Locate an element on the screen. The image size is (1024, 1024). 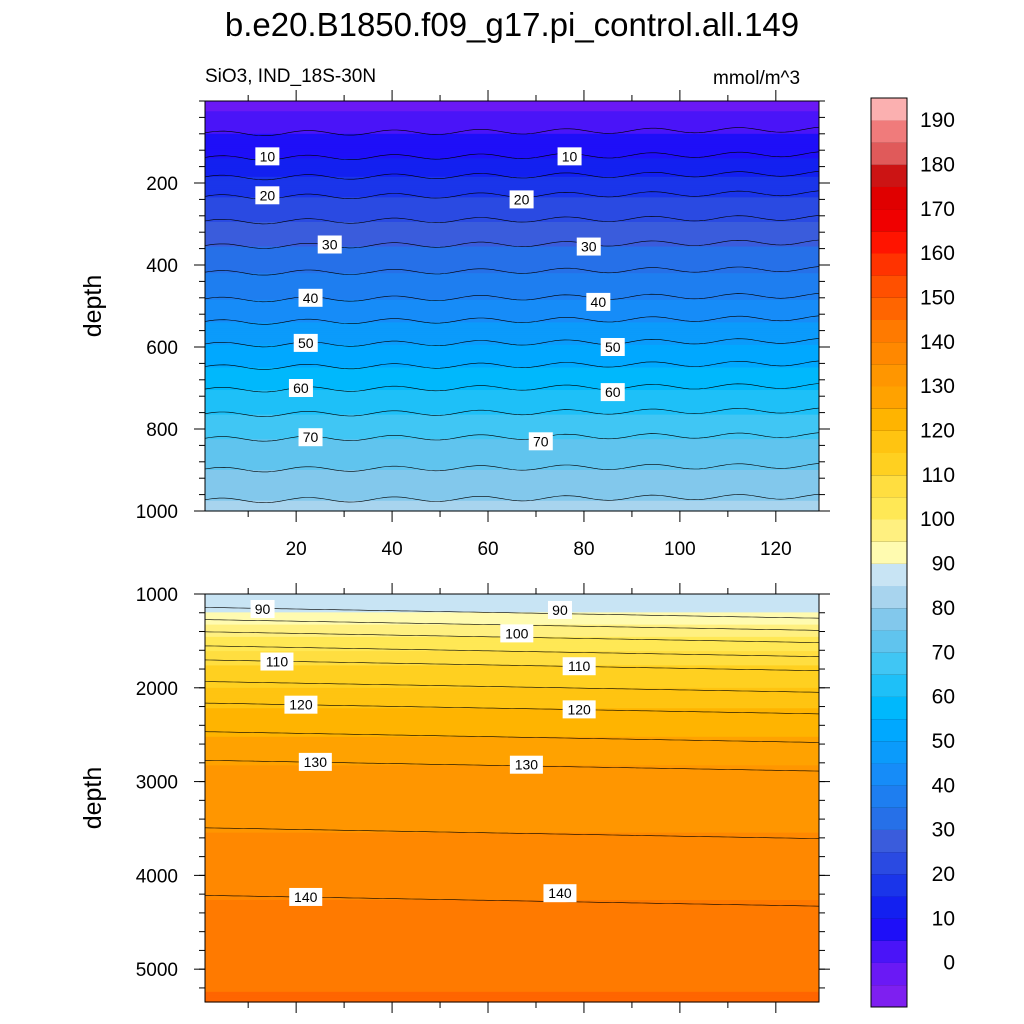
x-tick-label: 20 is located at coordinates (296, 549).